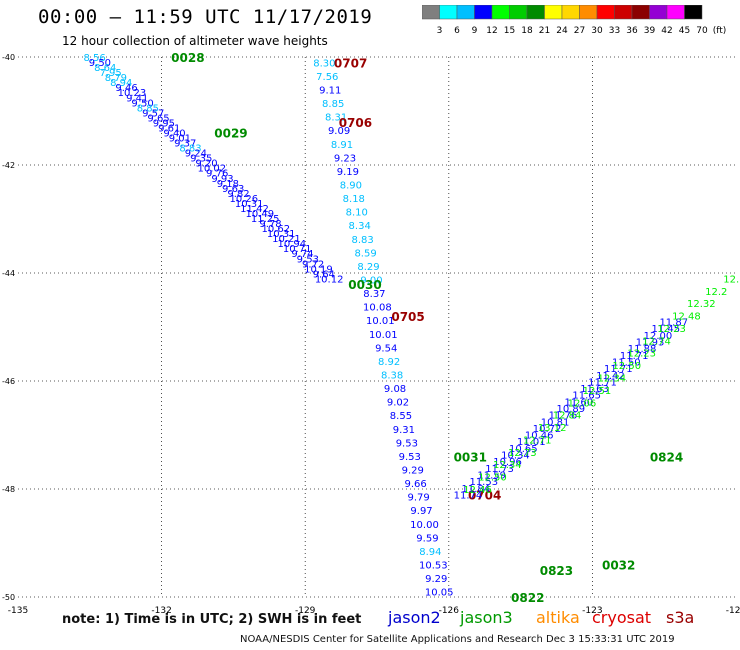 The image size is (740, 650). Describe the element at coordinates (515, 456) in the screenshot. I see `wave-height-label: 10.34` at that location.